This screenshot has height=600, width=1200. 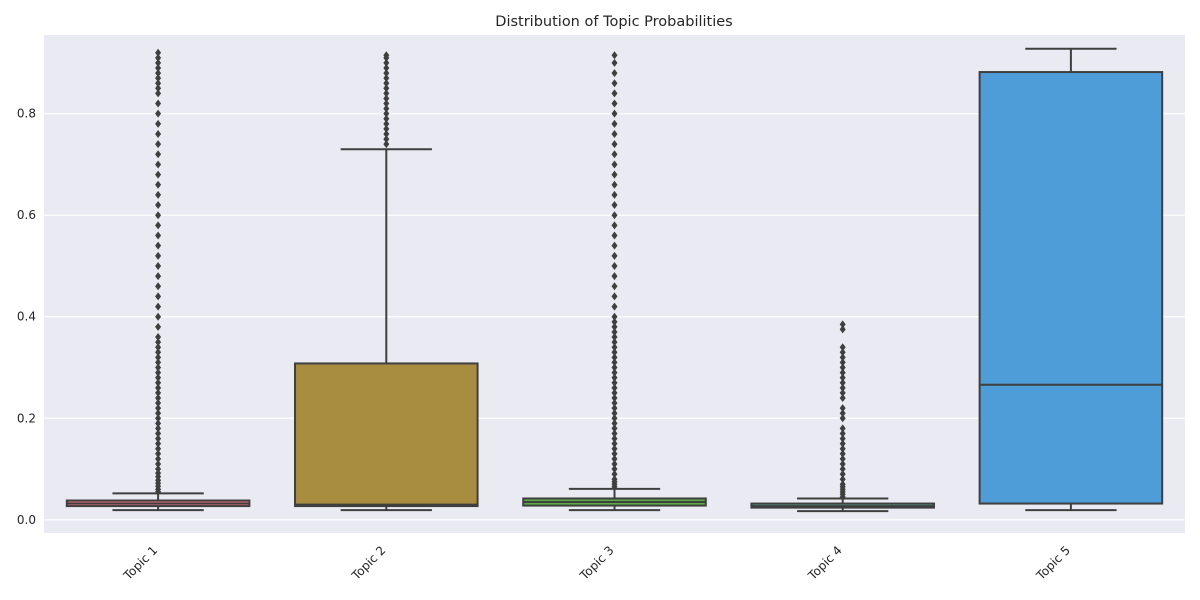 What do you see at coordinates (386, 435) in the screenshot?
I see `iqr-box` at bounding box center [386, 435].